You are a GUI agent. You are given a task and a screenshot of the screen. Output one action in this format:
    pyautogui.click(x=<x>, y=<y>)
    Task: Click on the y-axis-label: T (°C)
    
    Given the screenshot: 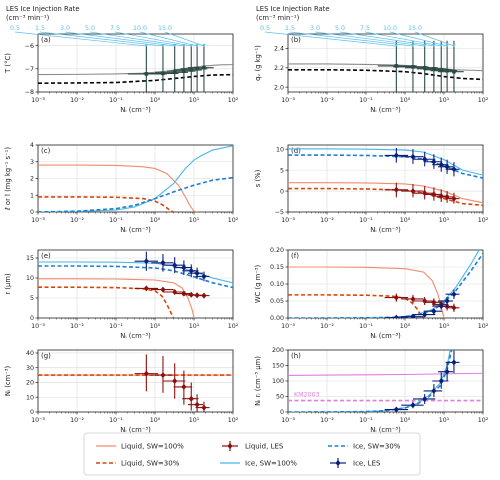 What is the action you would take?
    pyautogui.click(x=8, y=63)
    